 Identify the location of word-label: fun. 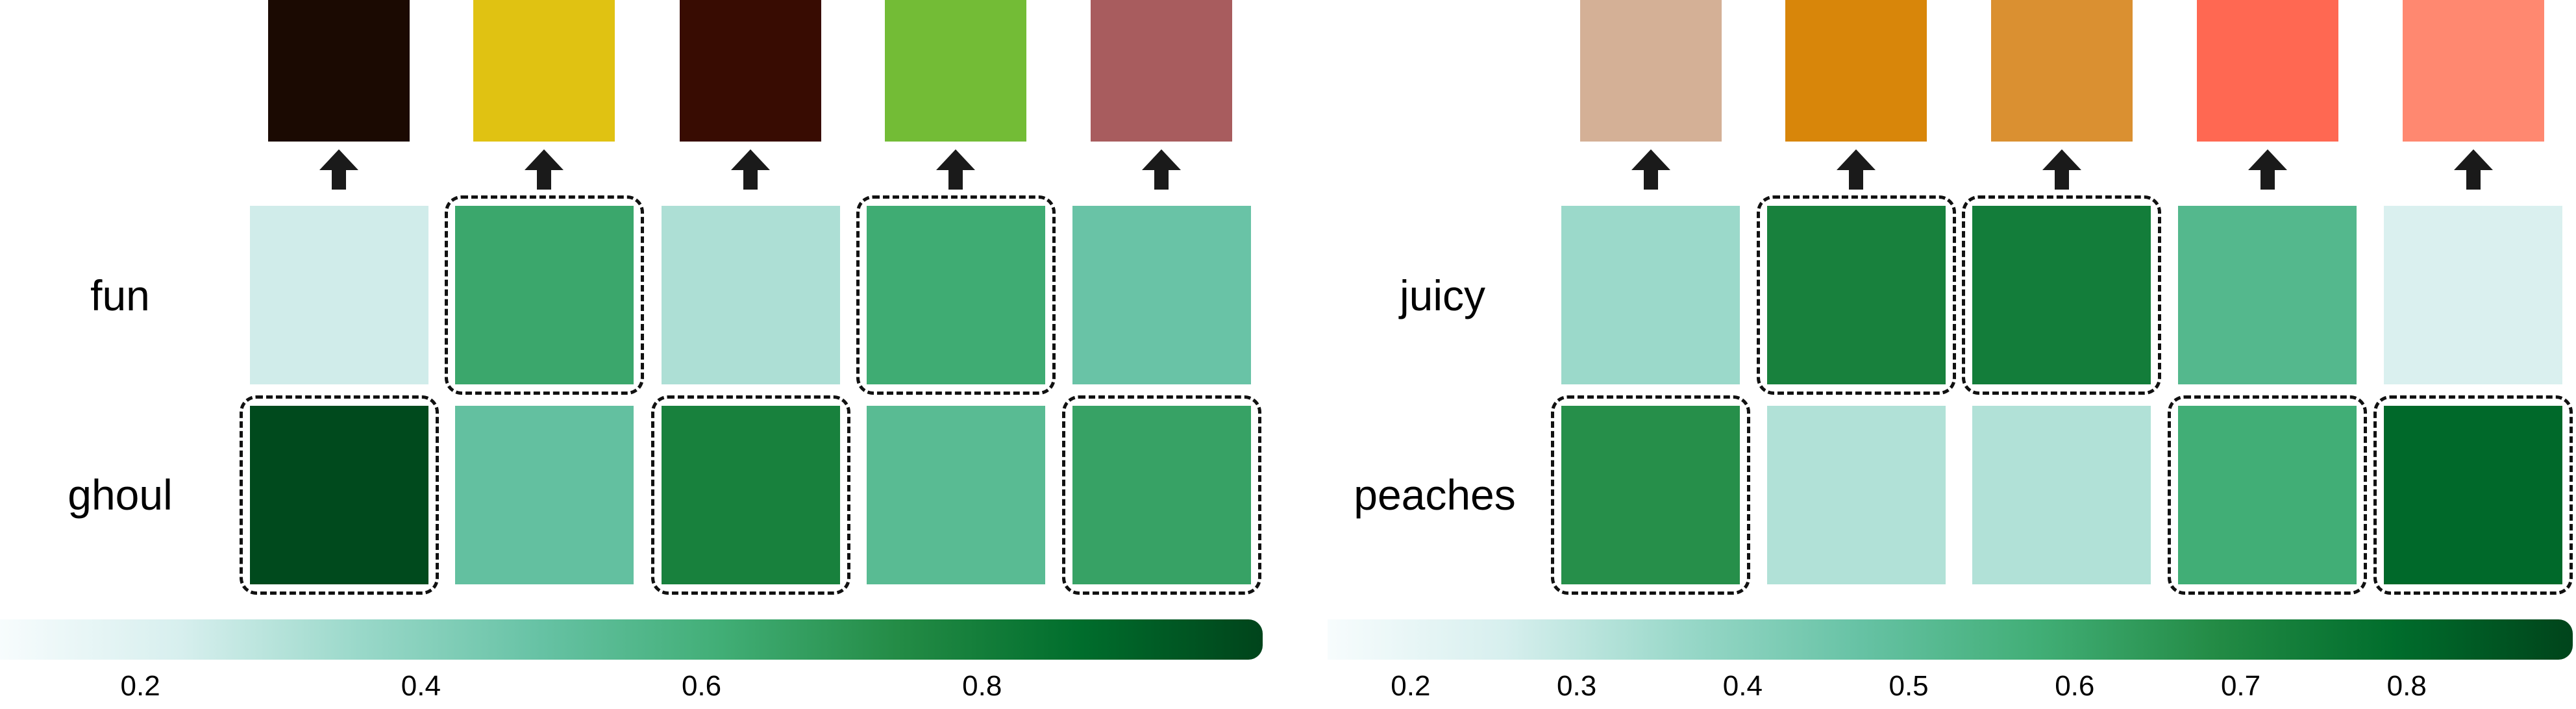
(120, 295).